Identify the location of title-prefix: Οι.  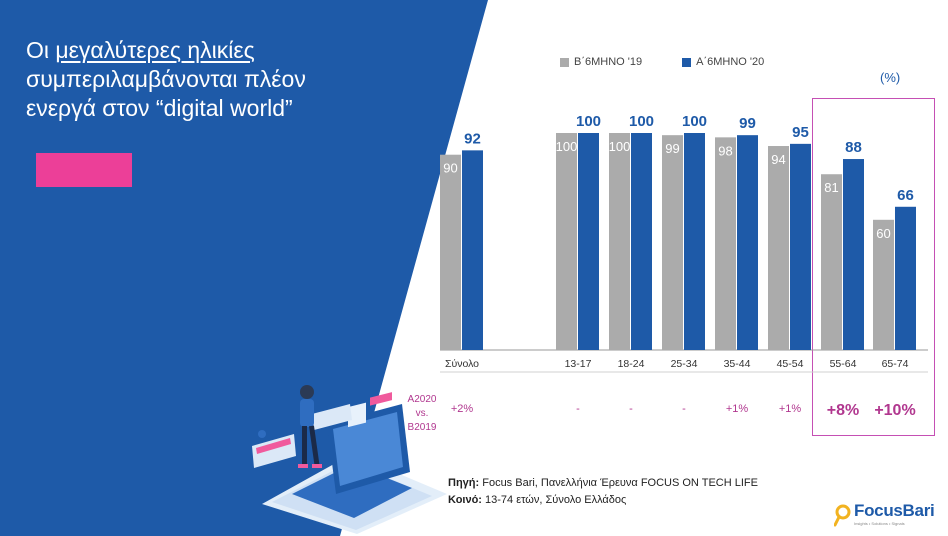
(41, 50).